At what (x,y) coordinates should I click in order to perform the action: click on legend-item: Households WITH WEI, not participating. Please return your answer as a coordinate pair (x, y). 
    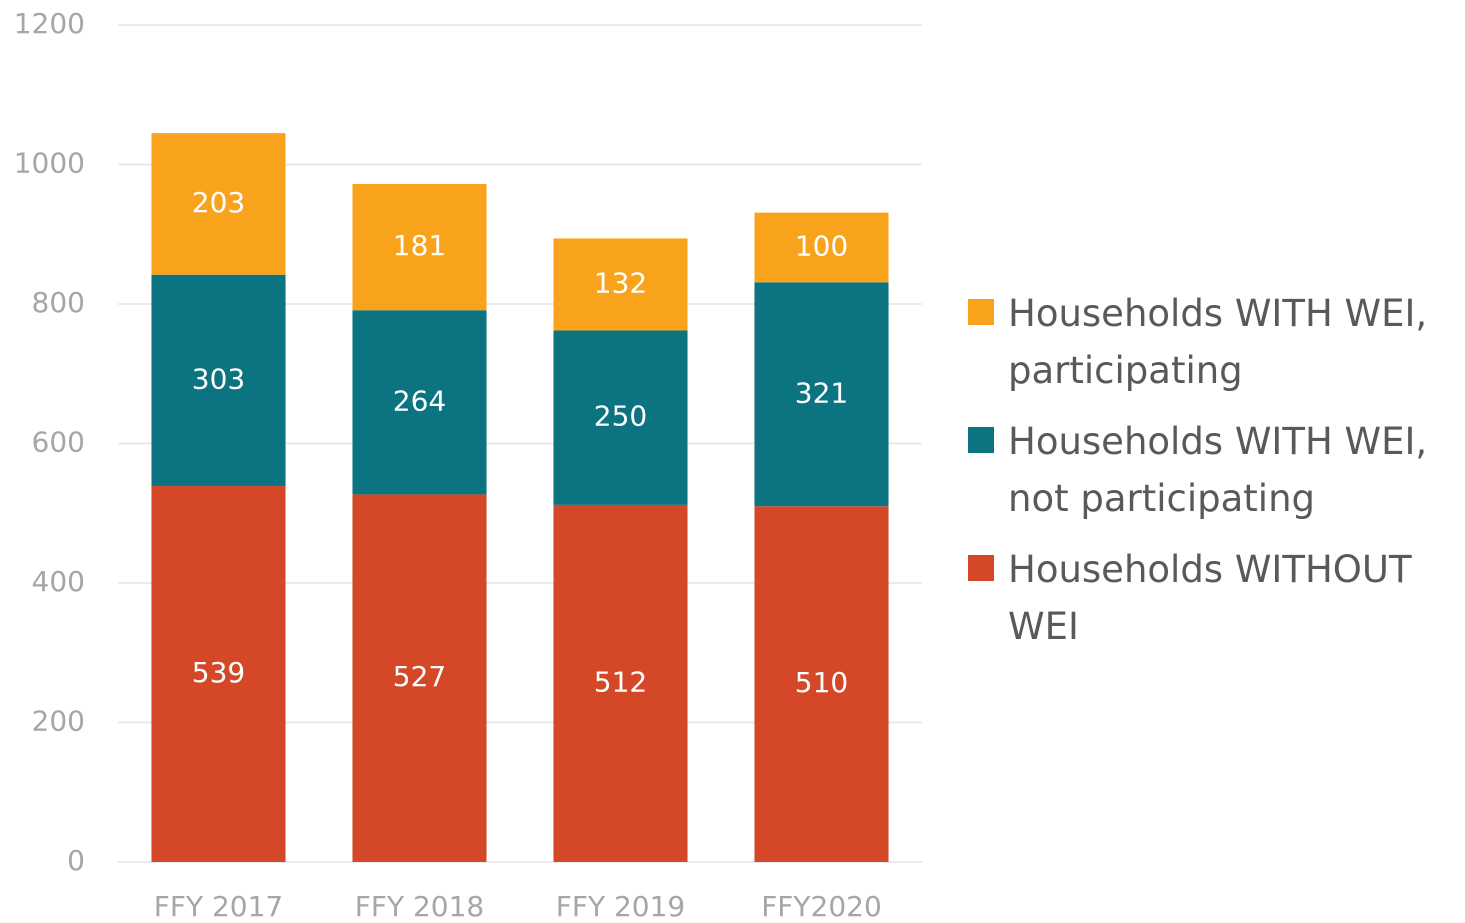
    Looking at the image, I should click on (1213, 470).